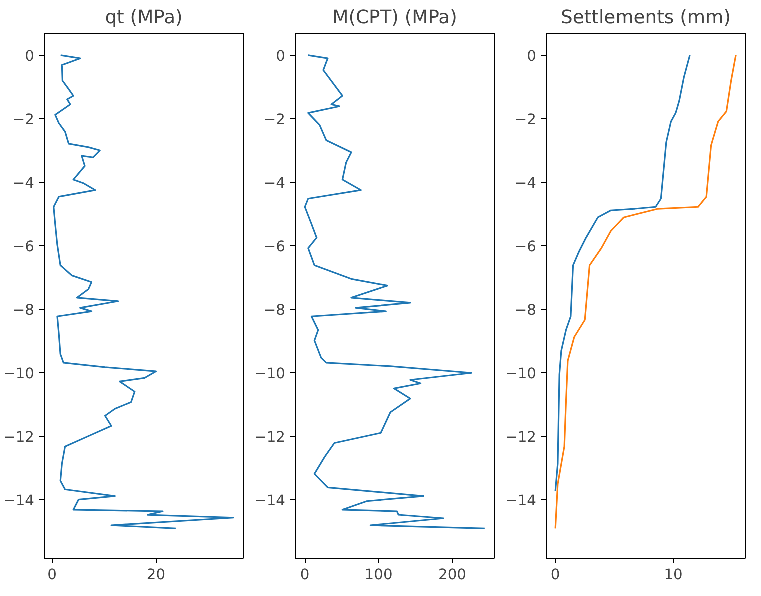 Image resolution: width=761 pixels, height=596 pixels. I want to click on chart-title: M(CPT) (MPa), so click(395, 18).